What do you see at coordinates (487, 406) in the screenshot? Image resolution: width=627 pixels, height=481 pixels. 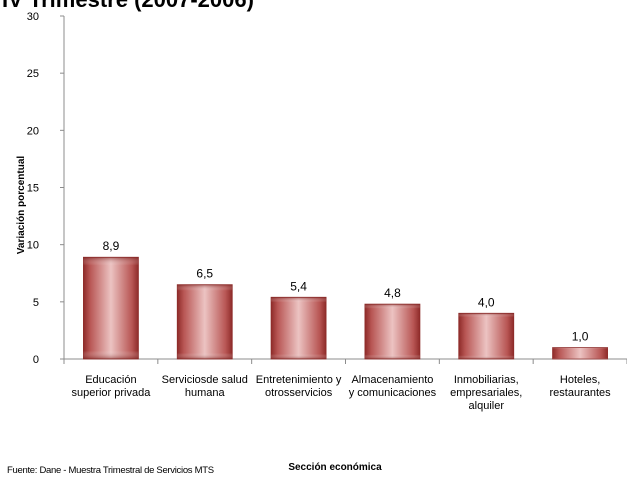 I see `category-label-line: alquiler` at bounding box center [487, 406].